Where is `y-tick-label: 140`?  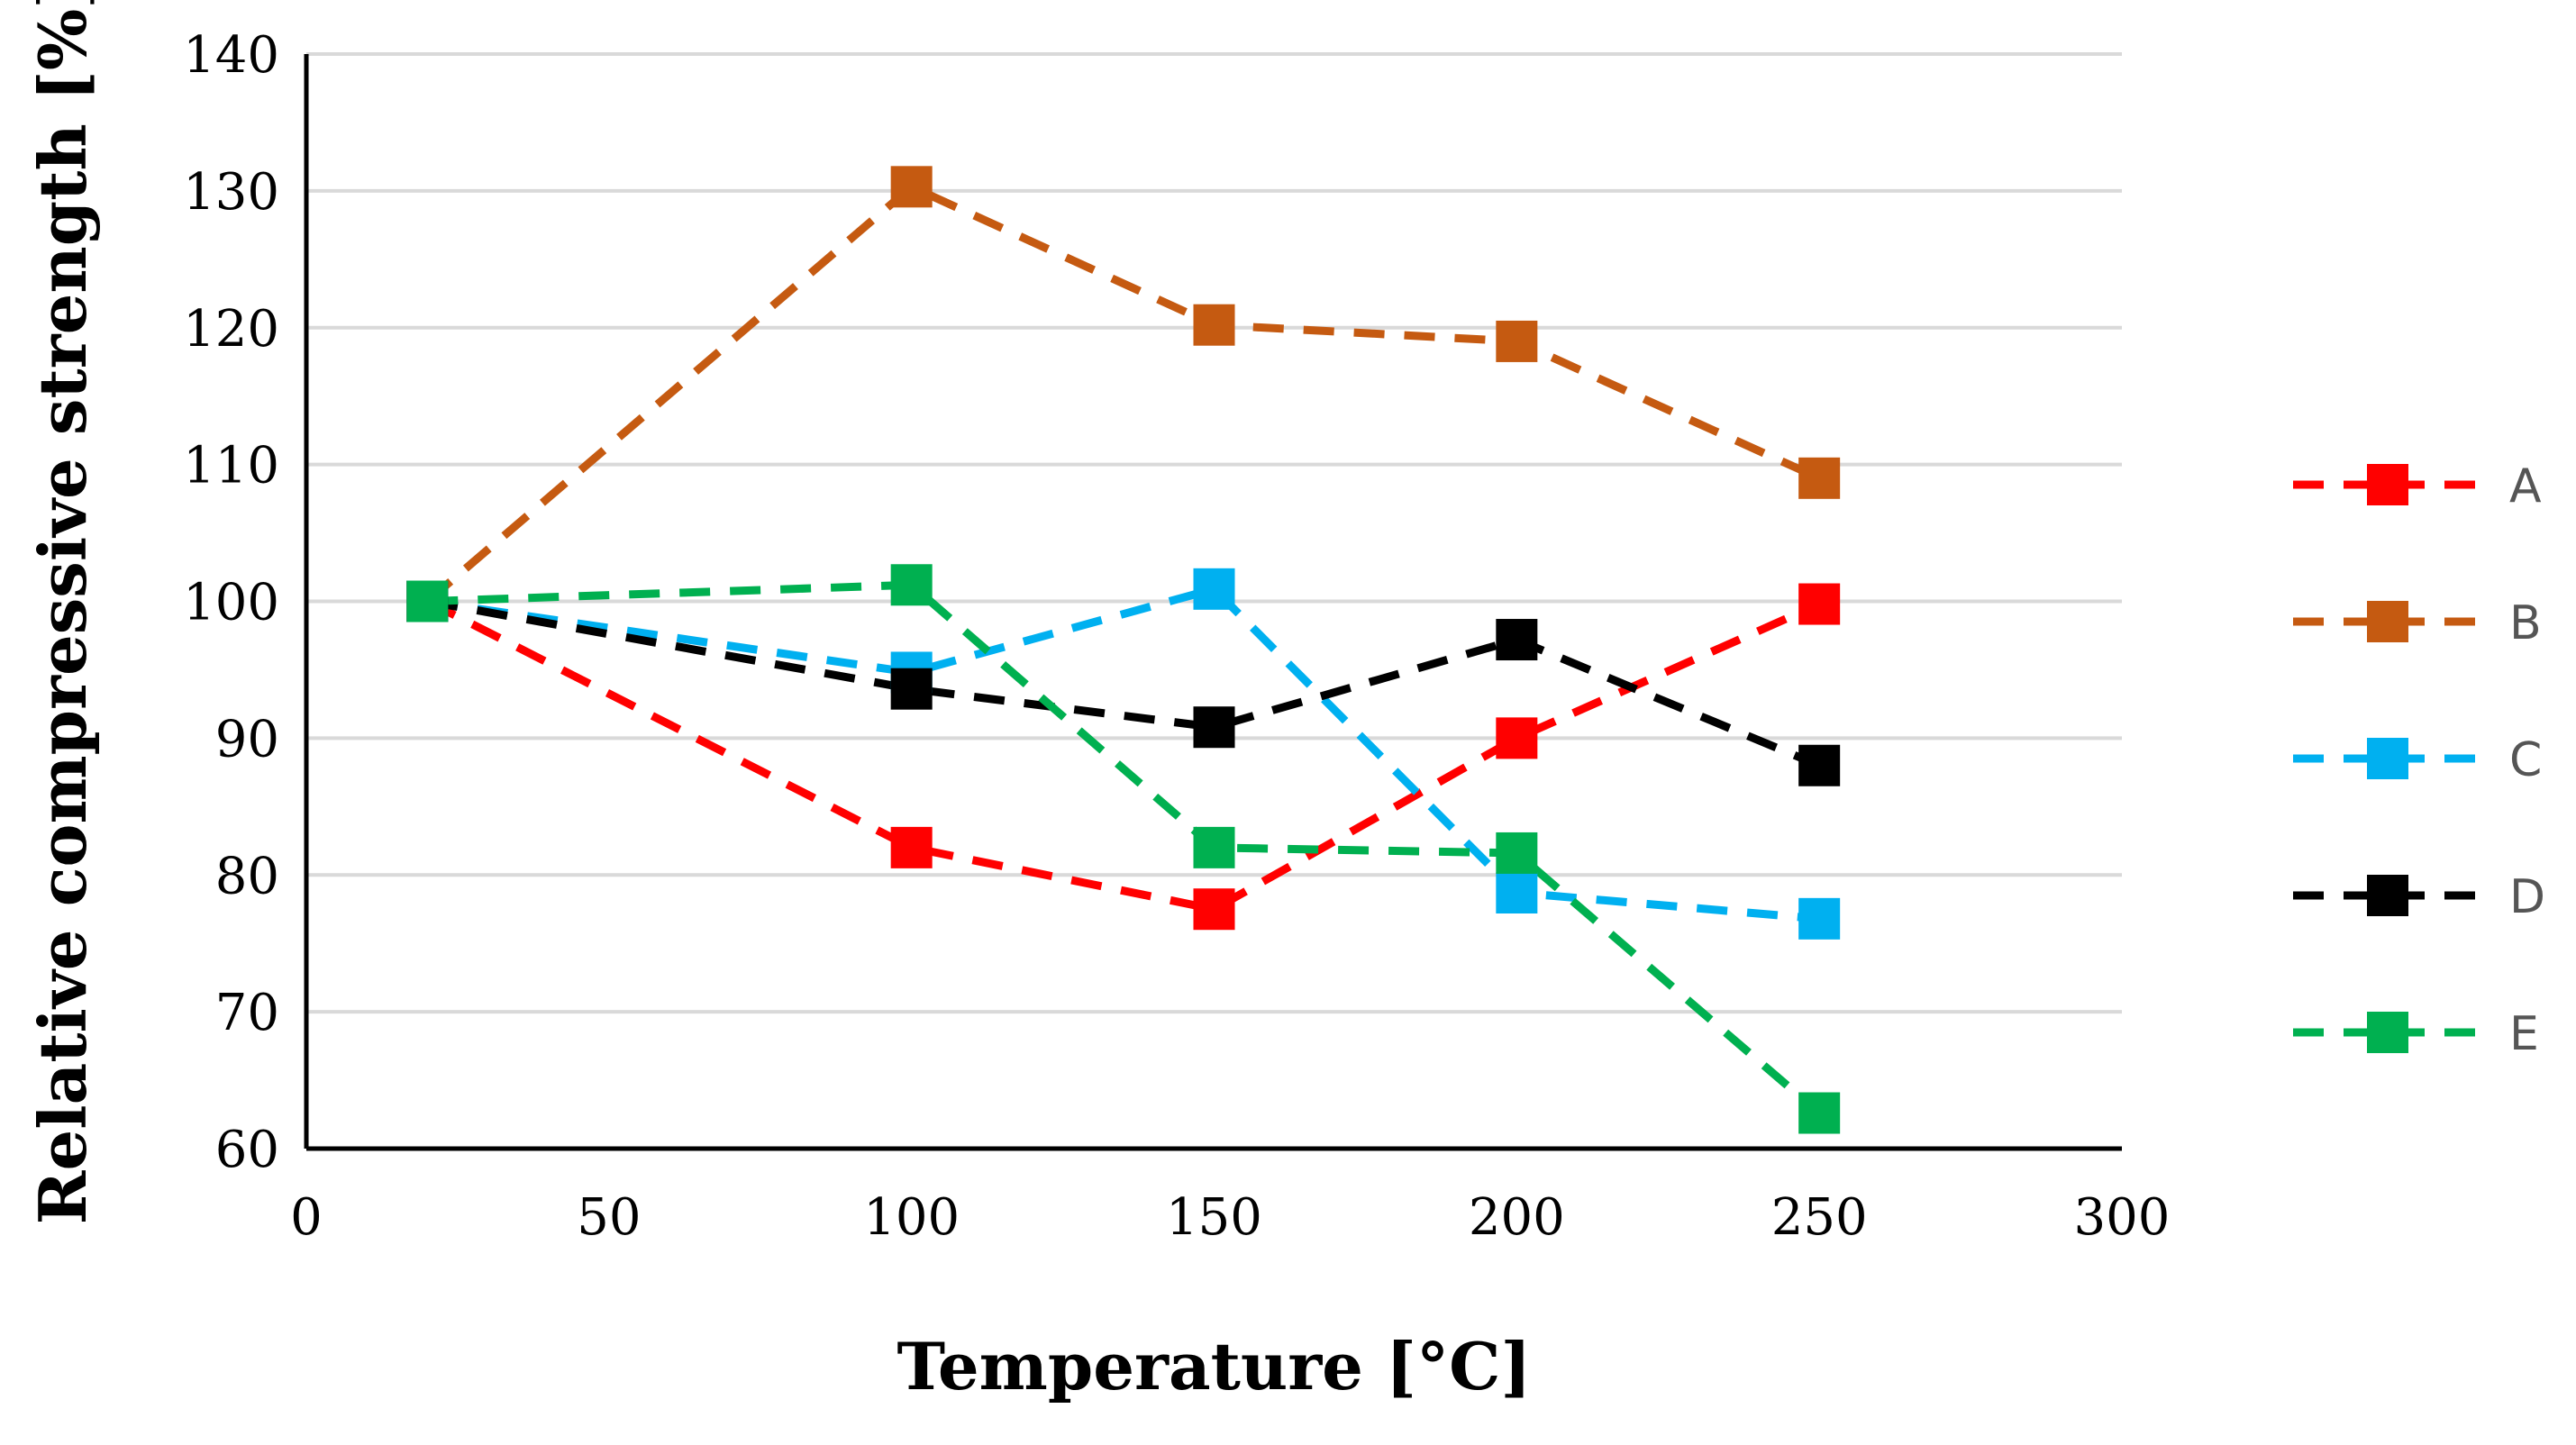
y-tick-label: 140 is located at coordinates (231, 55).